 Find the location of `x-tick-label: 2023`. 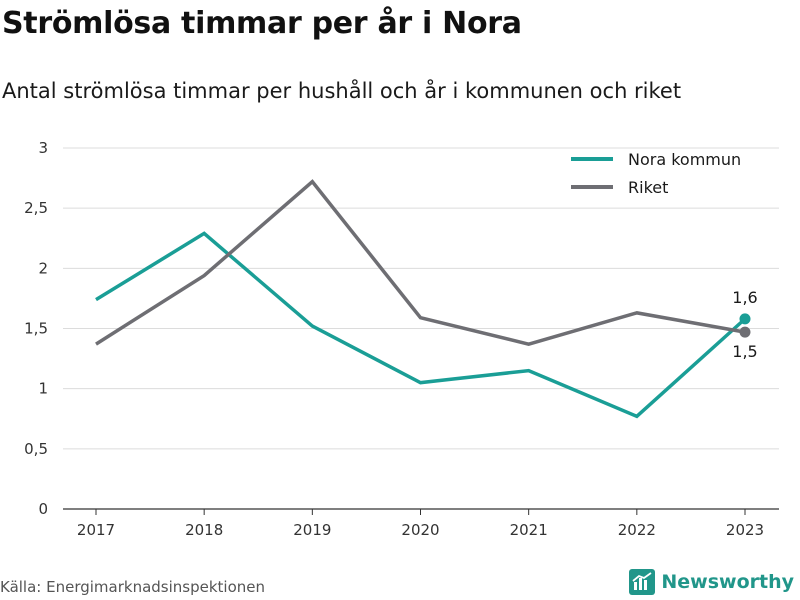

x-tick-label: 2023 is located at coordinates (745, 530).